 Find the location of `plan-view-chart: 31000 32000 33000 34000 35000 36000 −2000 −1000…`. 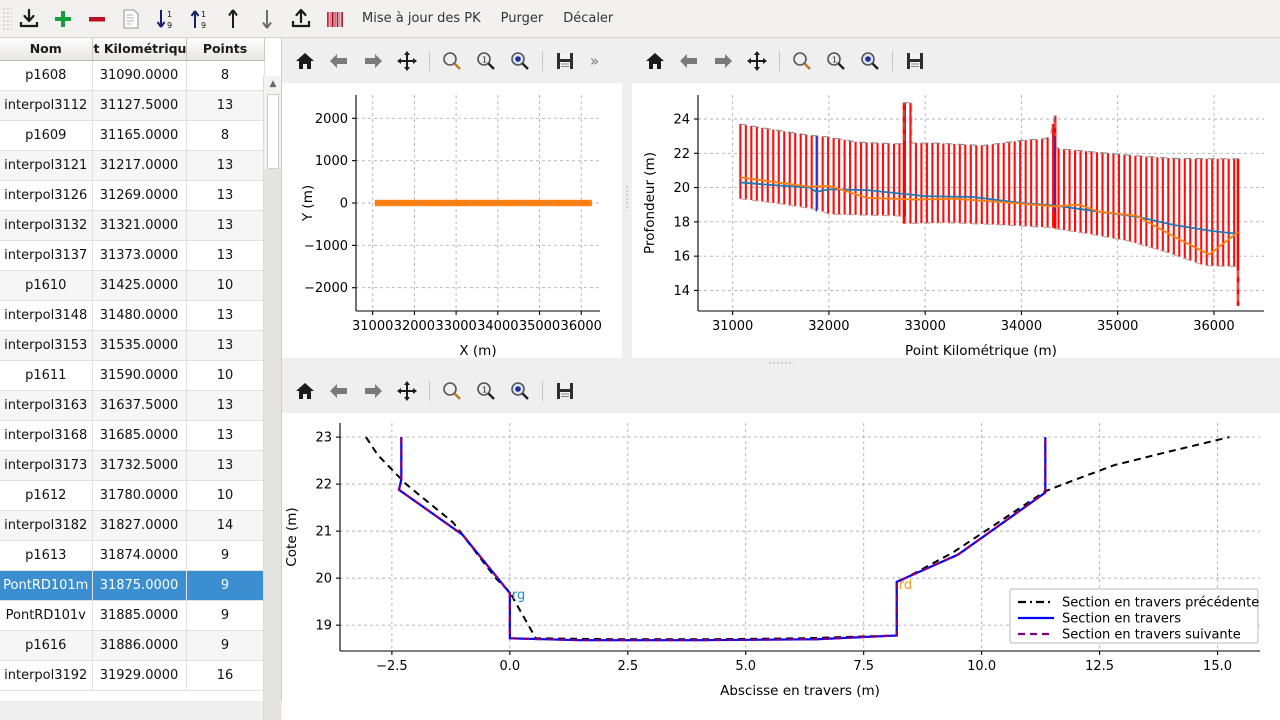

plan-view-chart: 31000 32000 33000 34000 35000 36000 −2000 −1000… is located at coordinates (452, 220).